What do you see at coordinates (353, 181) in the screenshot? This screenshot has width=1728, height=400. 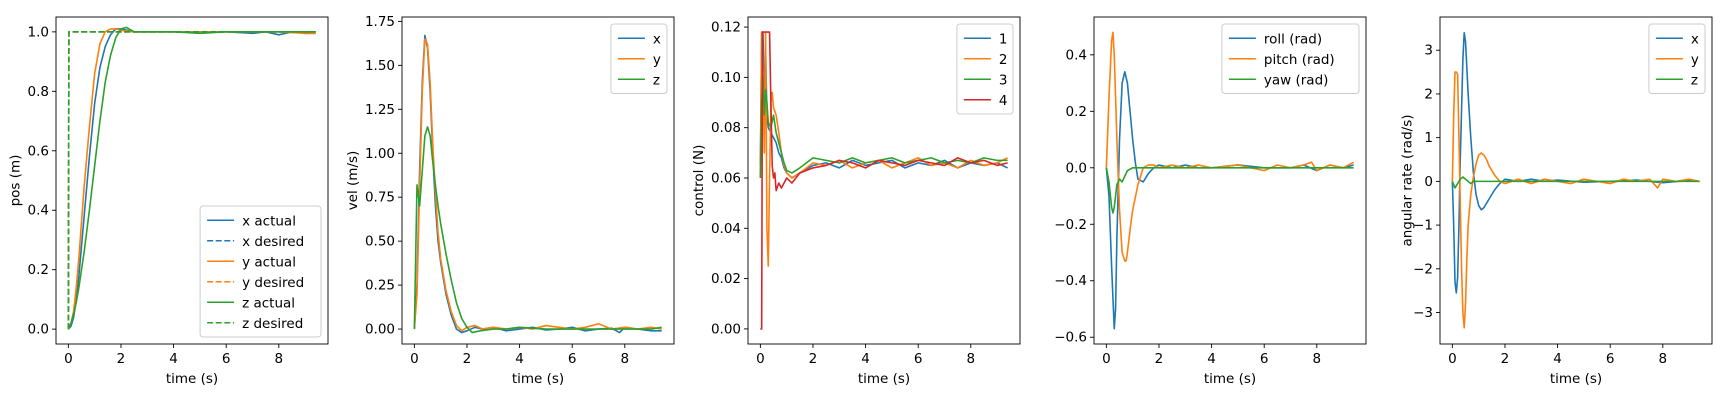 I see `y-axis-label: vel (m/s)` at bounding box center [353, 181].